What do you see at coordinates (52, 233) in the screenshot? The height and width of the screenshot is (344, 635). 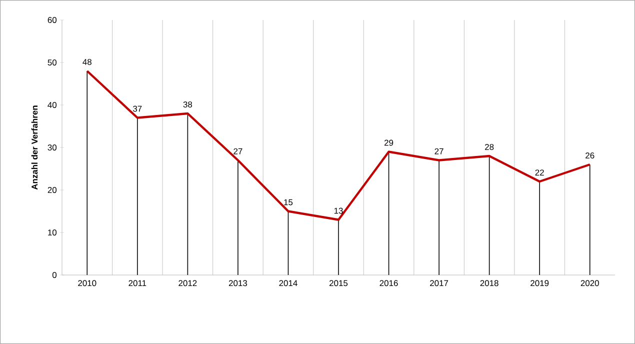 I see `y-tick-label: 10` at bounding box center [52, 233].